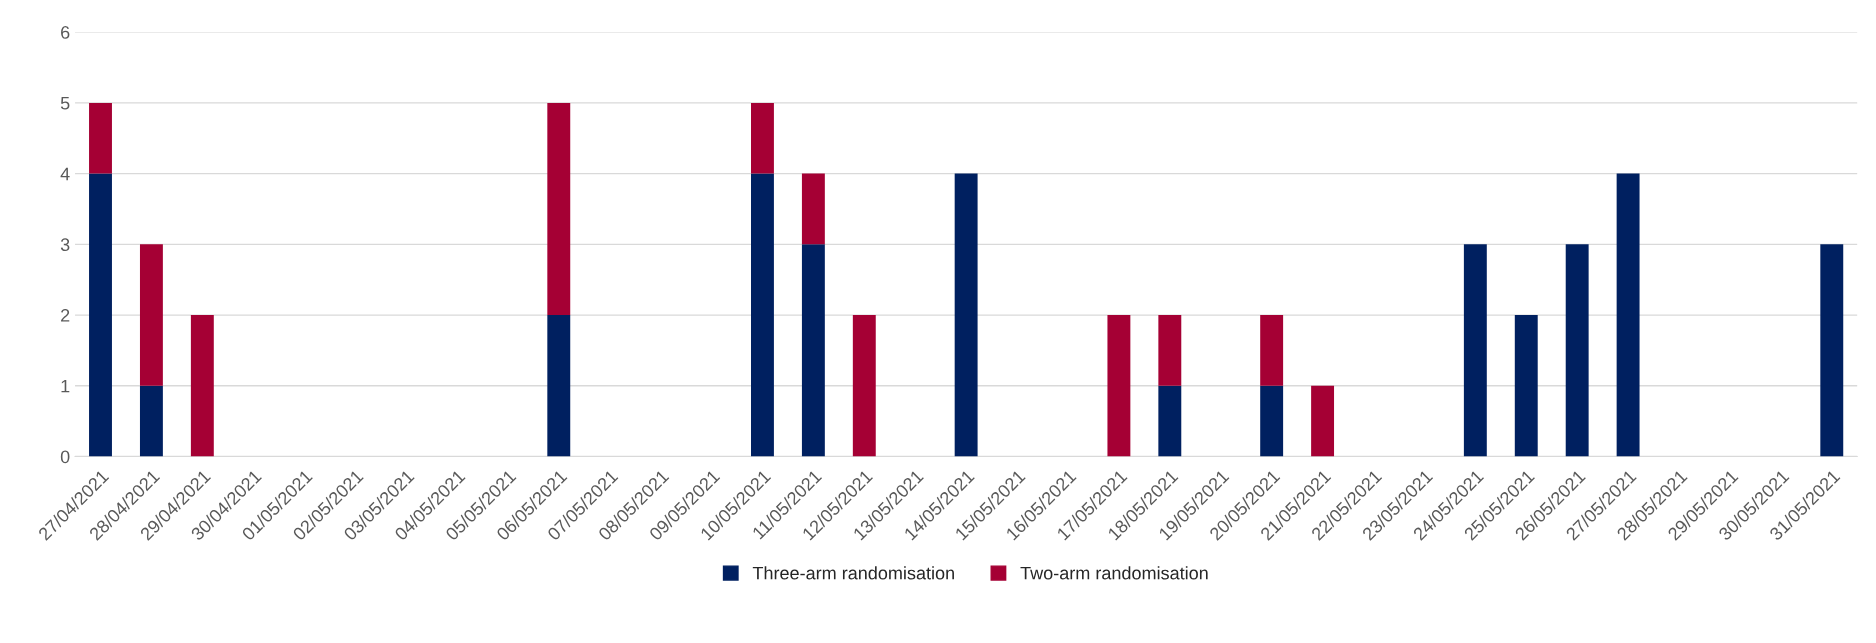 Image resolution: width=1876 pixels, height=643 pixels. What do you see at coordinates (65, 315) in the screenshot?
I see `y-tick-label: 2` at bounding box center [65, 315].